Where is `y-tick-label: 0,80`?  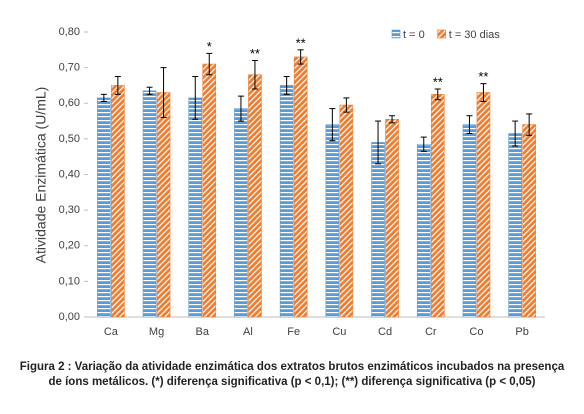 y-tick-label: 0,80 is located at coordinates (69, 32).